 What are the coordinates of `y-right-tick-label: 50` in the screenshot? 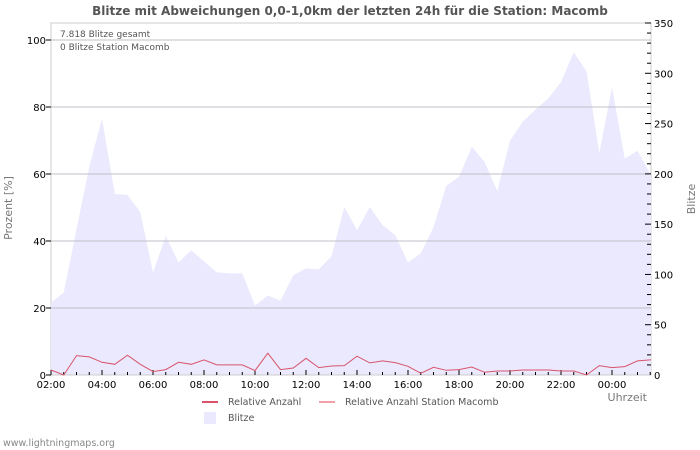 It's located at (660, 326).